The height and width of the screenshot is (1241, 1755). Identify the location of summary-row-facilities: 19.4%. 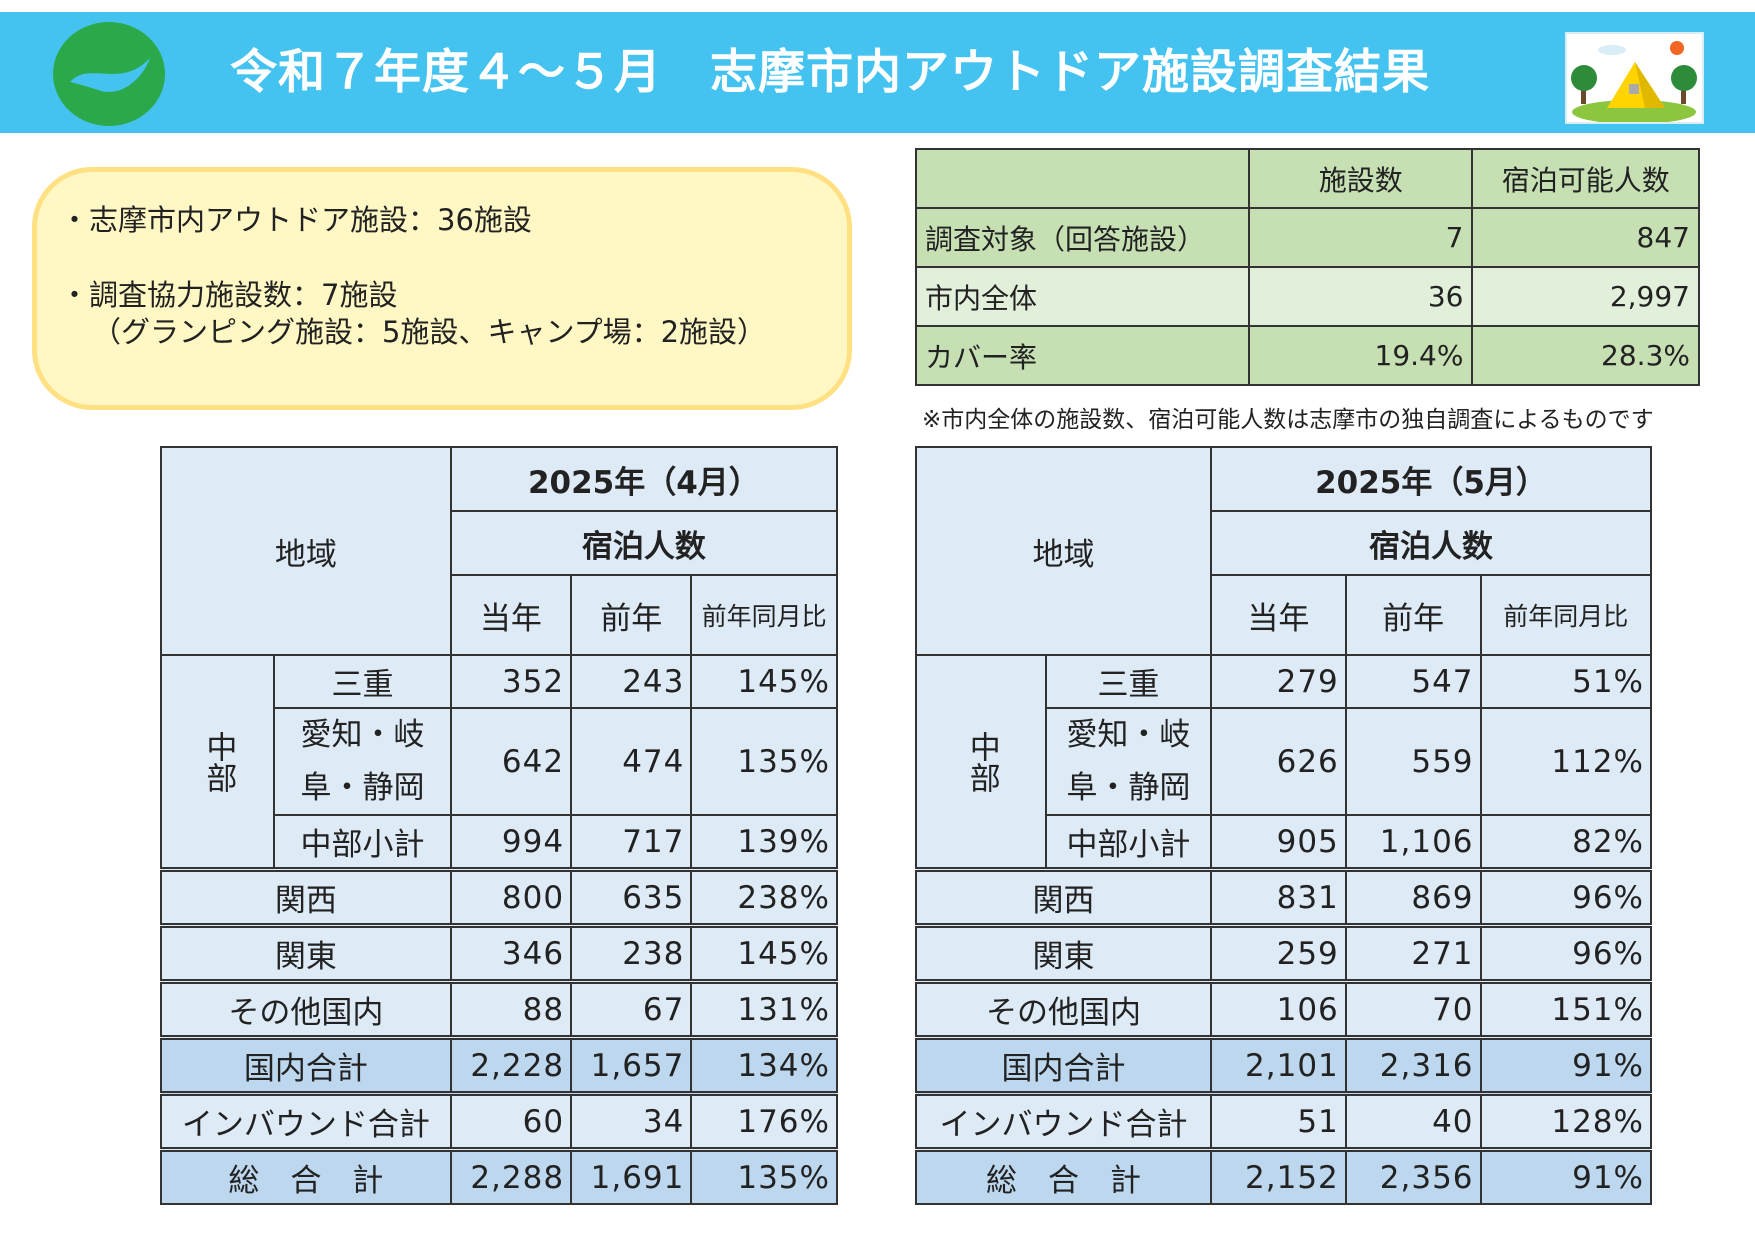
(1360, 355).